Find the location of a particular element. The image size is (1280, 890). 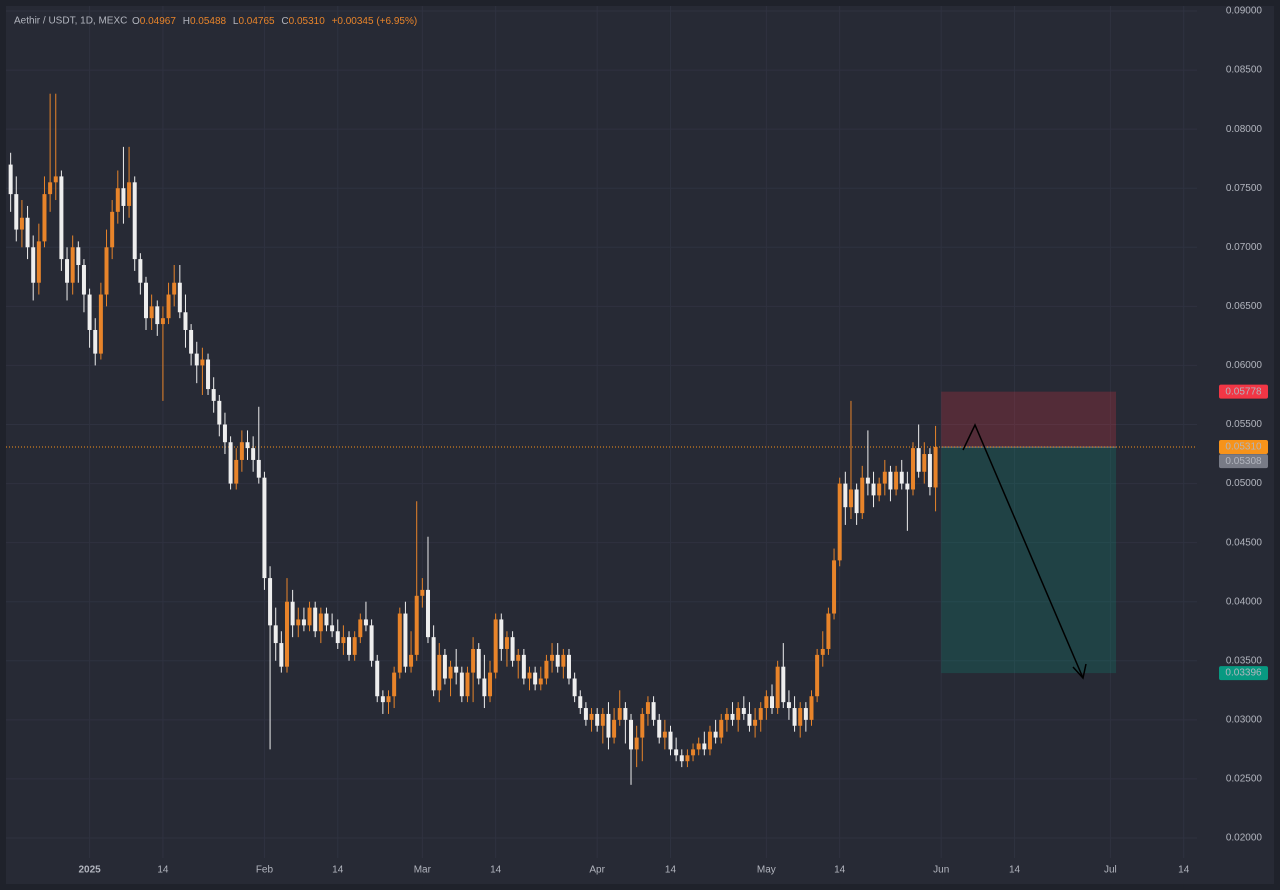

y-tick-label: 0.08500 is located at coordinates (1244, 70).